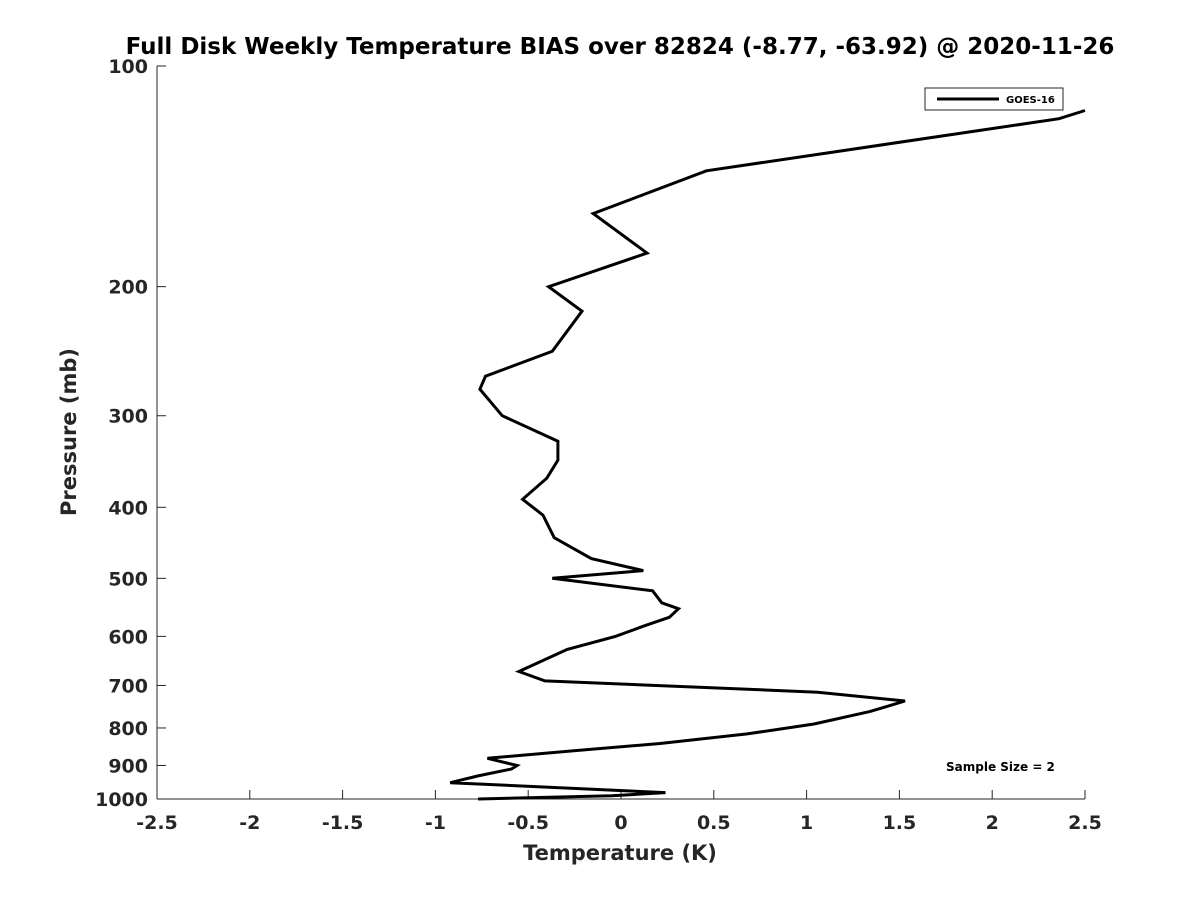 Image resolution: width=1200 pixels, height=900 pixels. What do you see at coordinates (128, 579) in the screenshot?
I see `y-tick-label: 500` at bounding box center [128, 579].